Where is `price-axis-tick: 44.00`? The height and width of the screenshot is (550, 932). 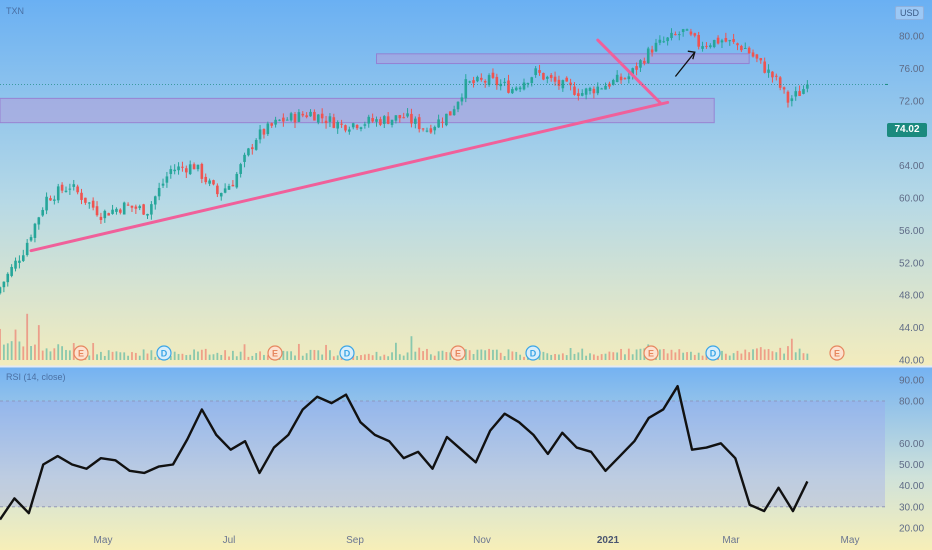
price-axis-tick: 44.00 is located at coordinates (911, 328).